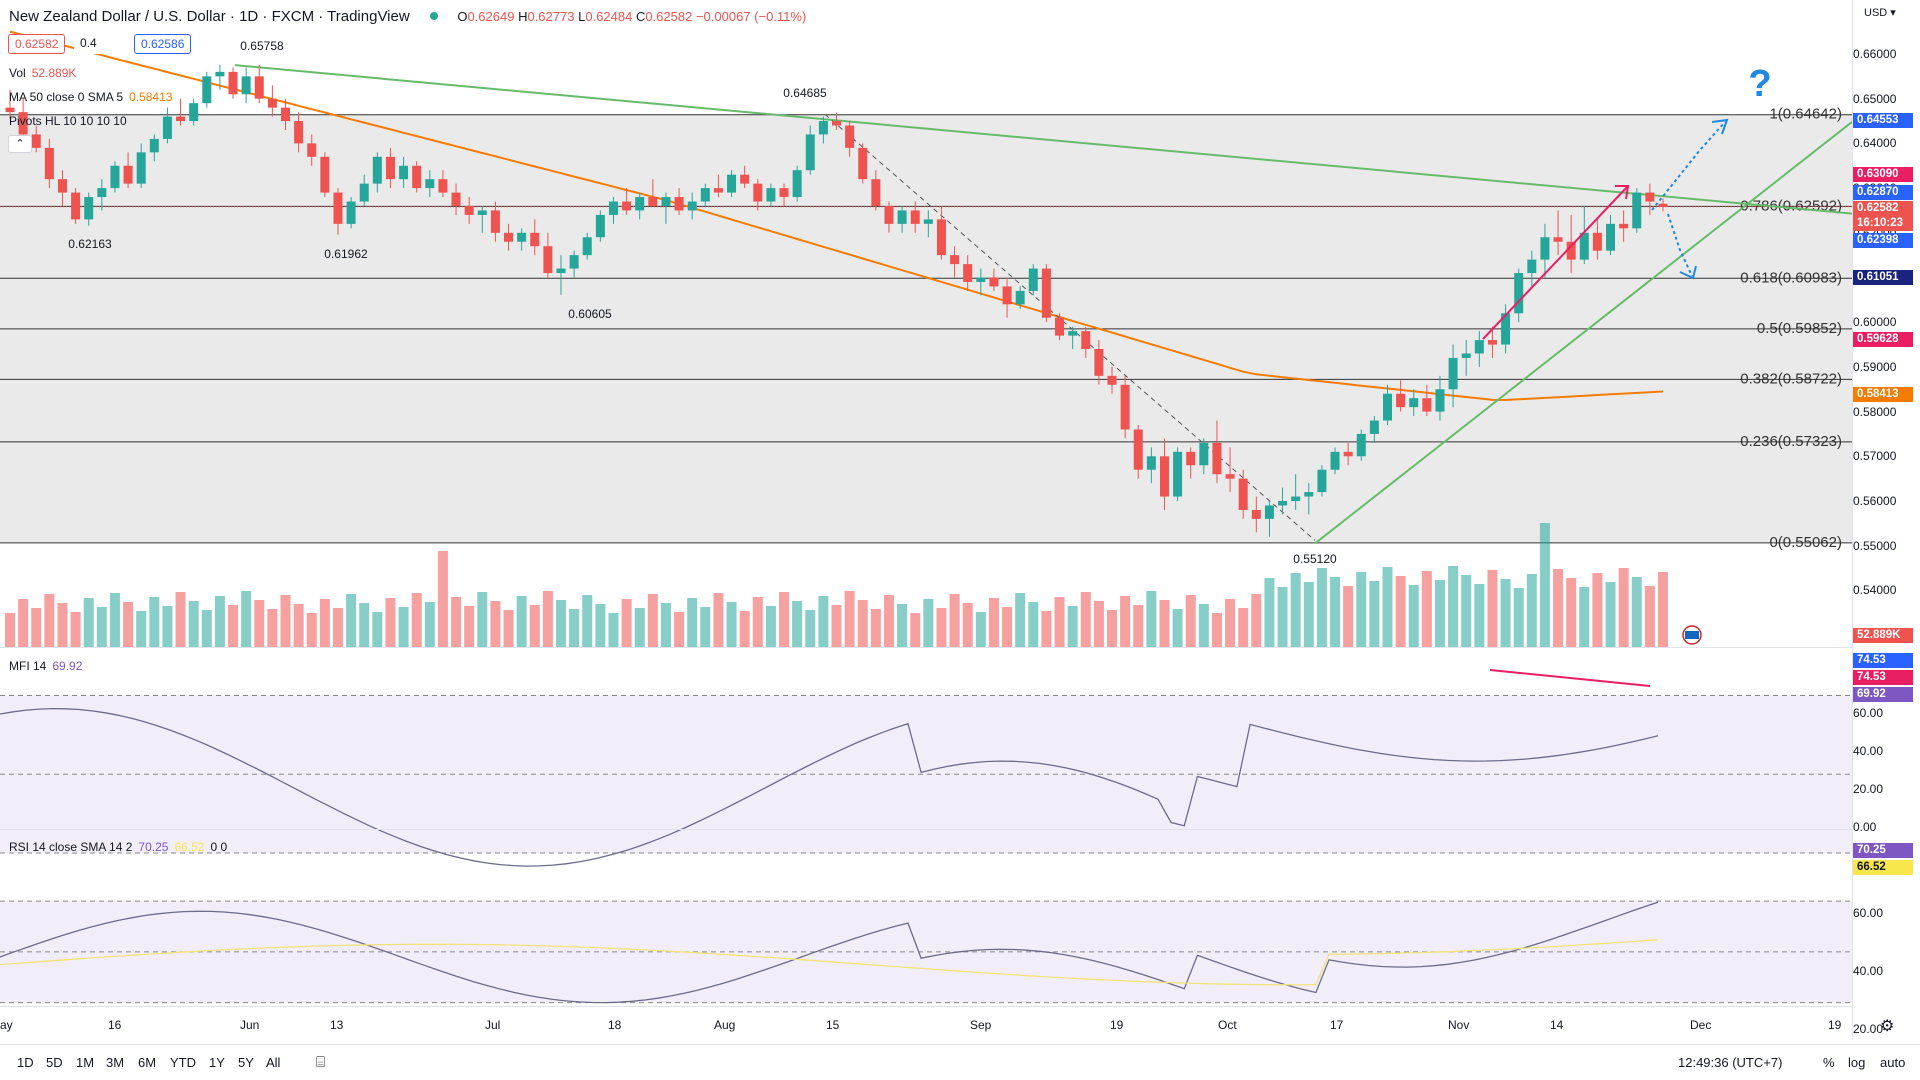  What do you see at coordinates (1730, 1062) in the screenshot?
I see `clock-timezone: 12:49:36 (UTC+7)` at bounding box center [1730, 1062].